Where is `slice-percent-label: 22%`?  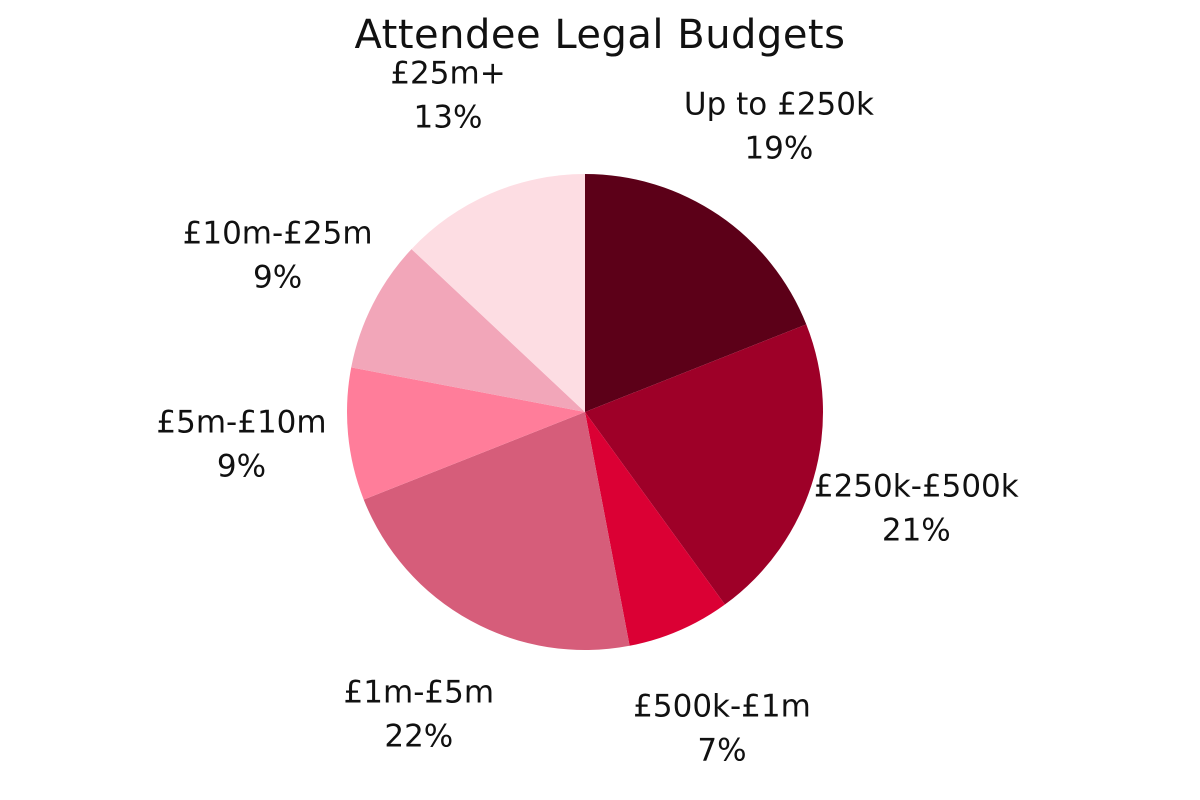
slice-percent-label: 22% is located at coordinates (418, 736).